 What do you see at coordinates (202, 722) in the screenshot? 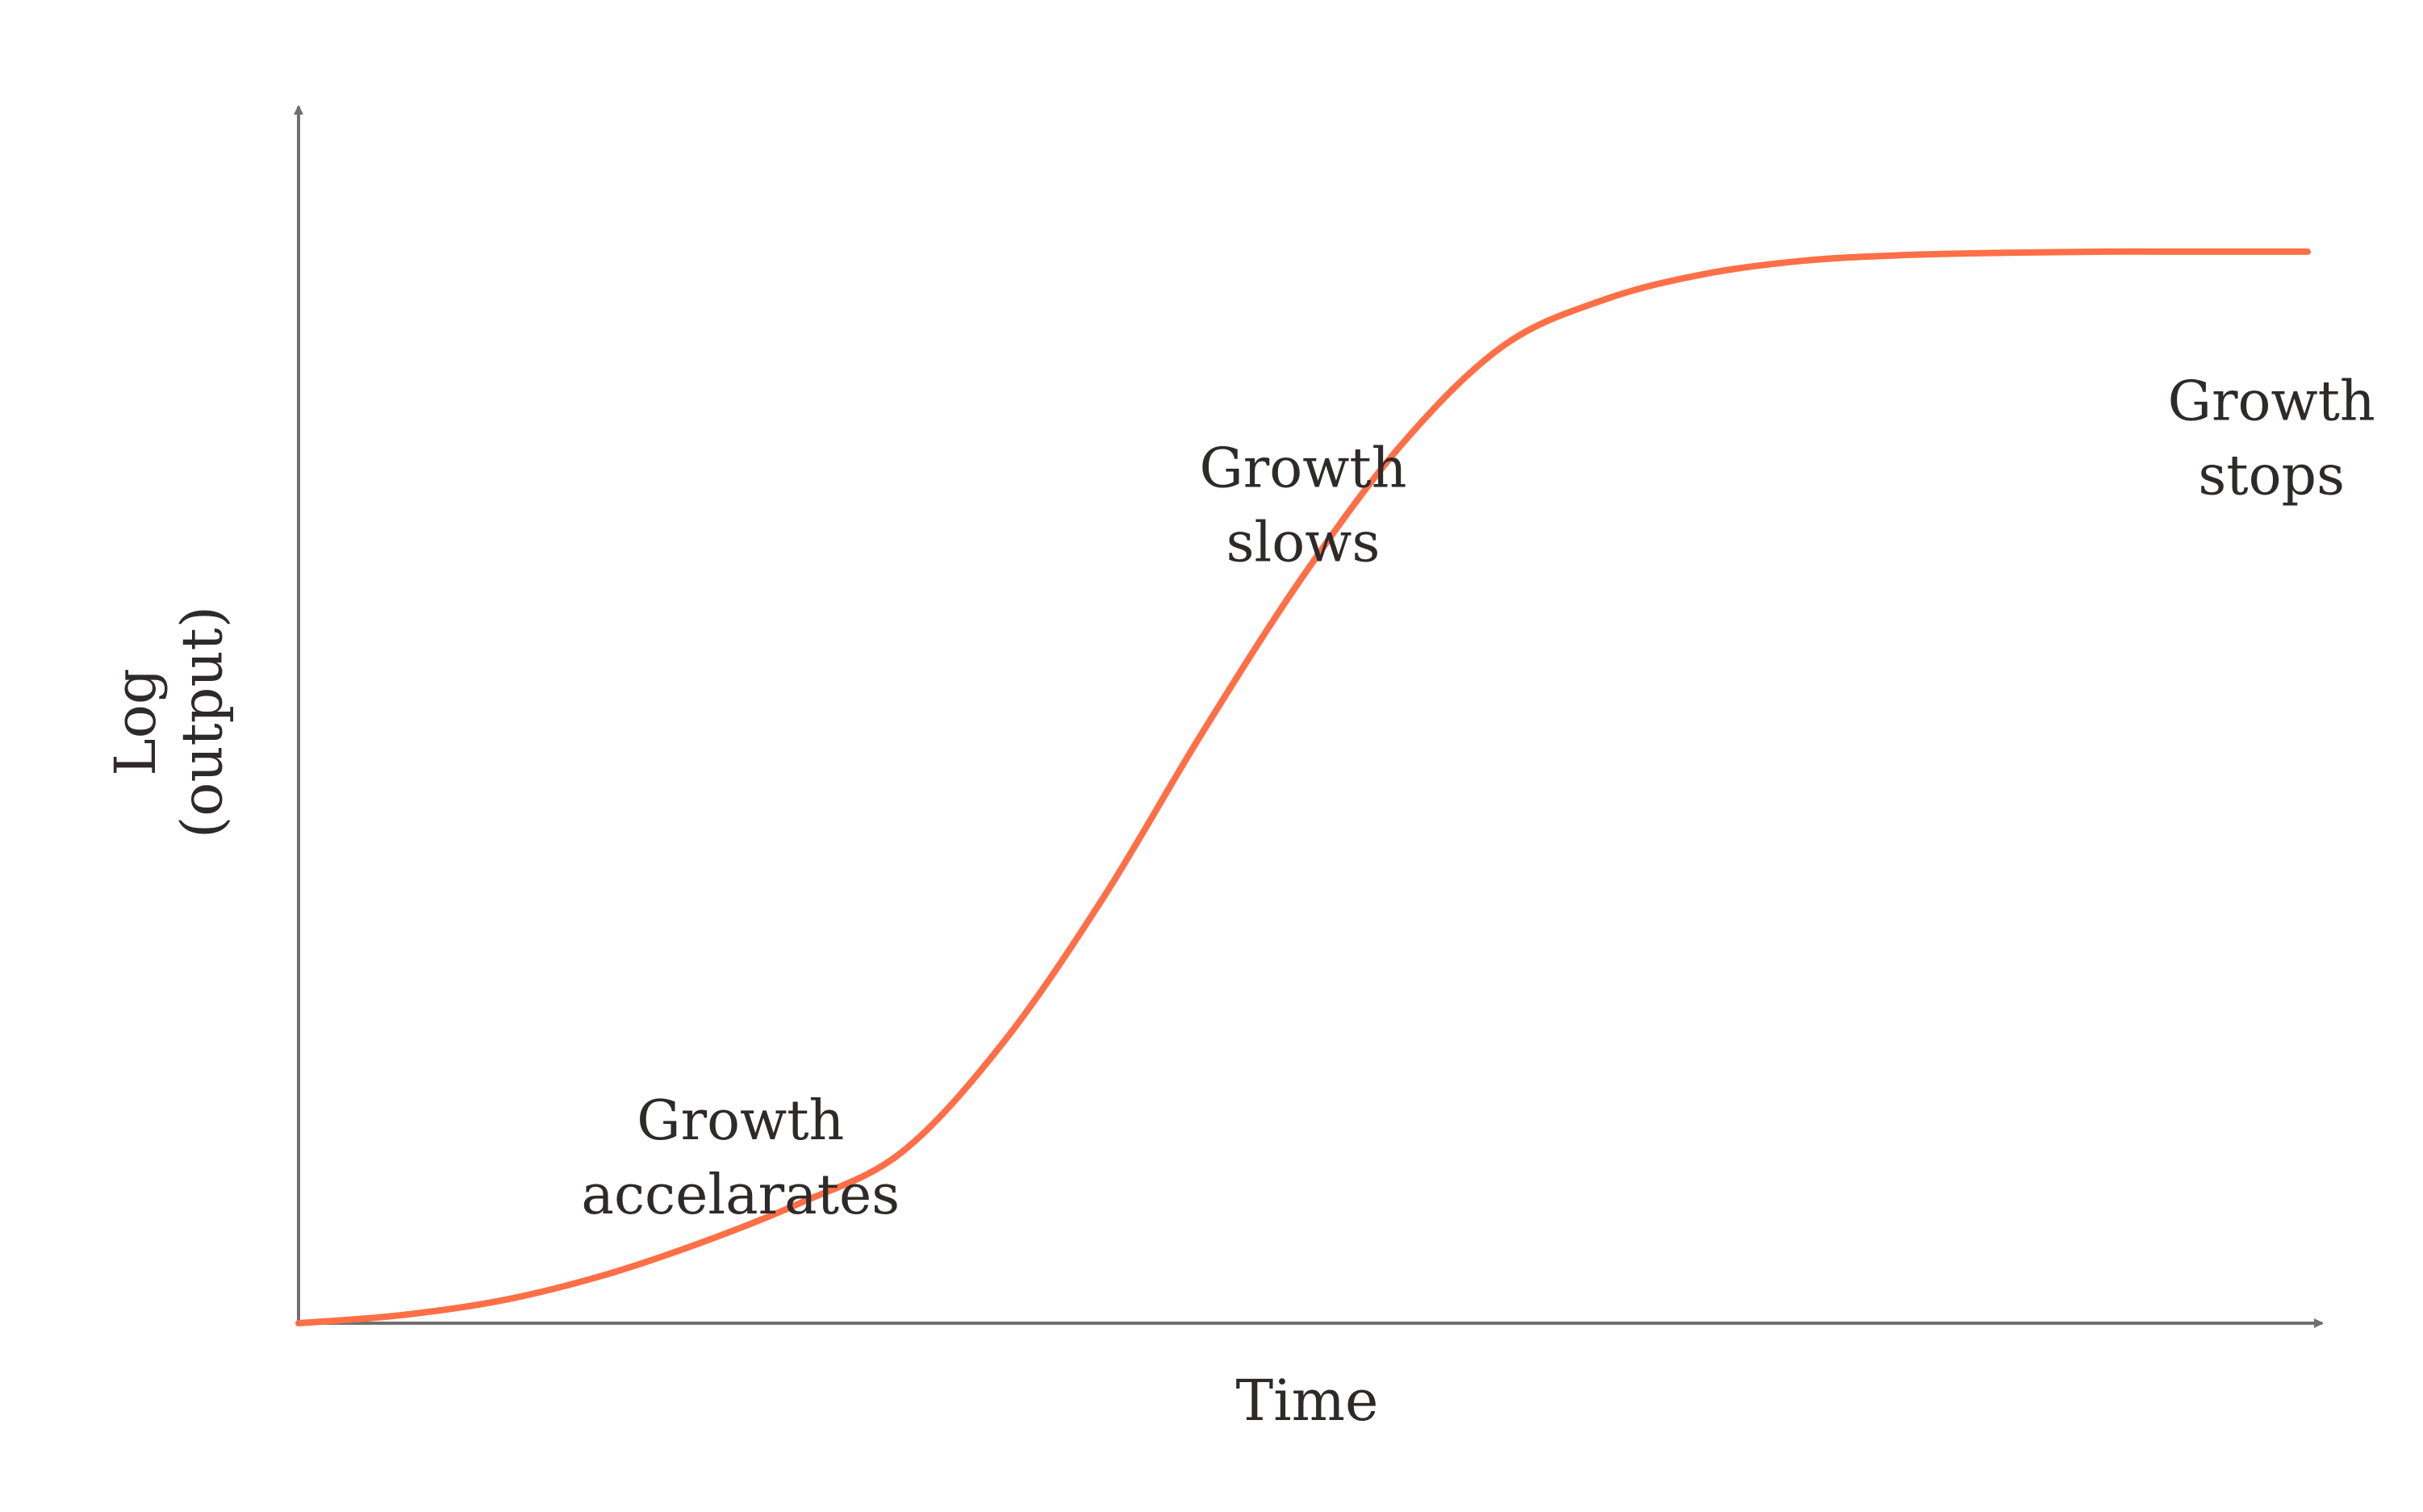
I see `y-axis-label-line-2: (output)` at bounding box center [202, 722].